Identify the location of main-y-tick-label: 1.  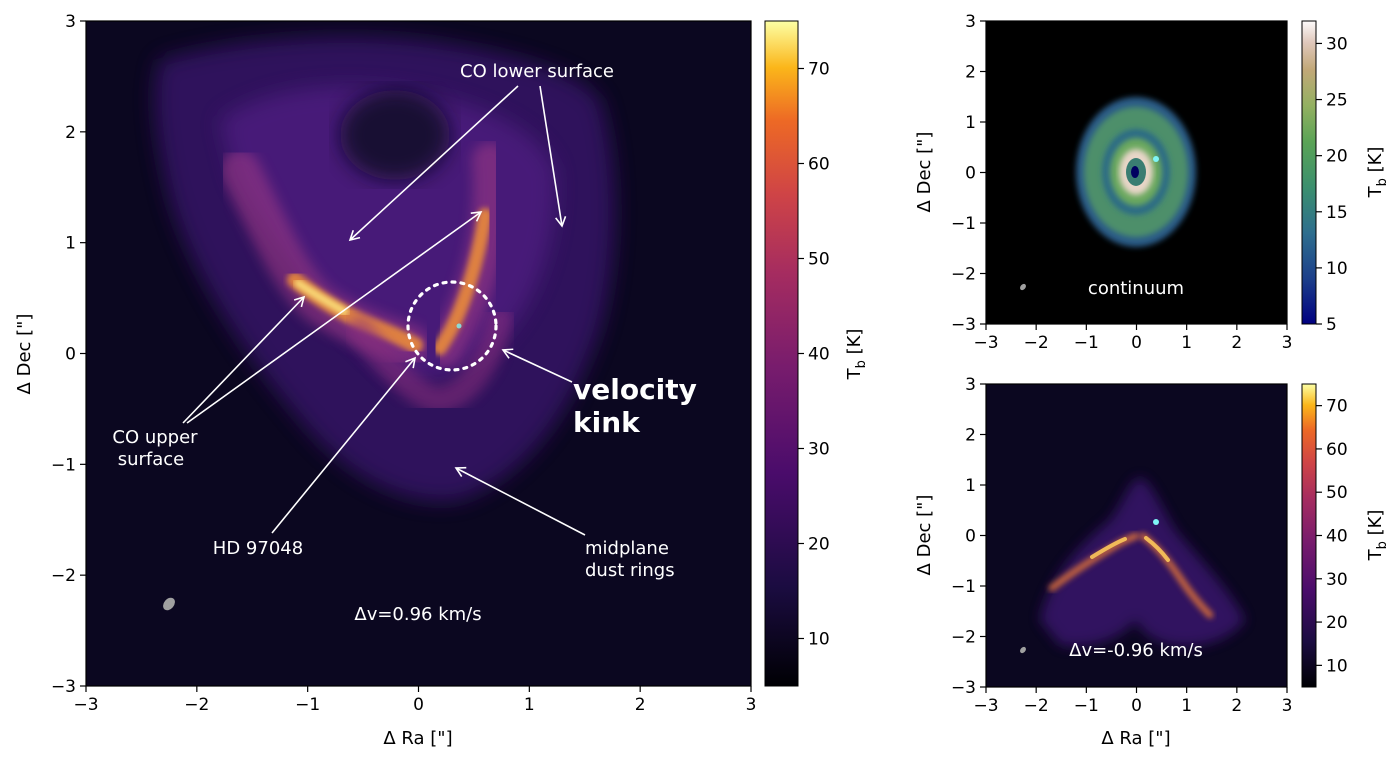
(70, 244).